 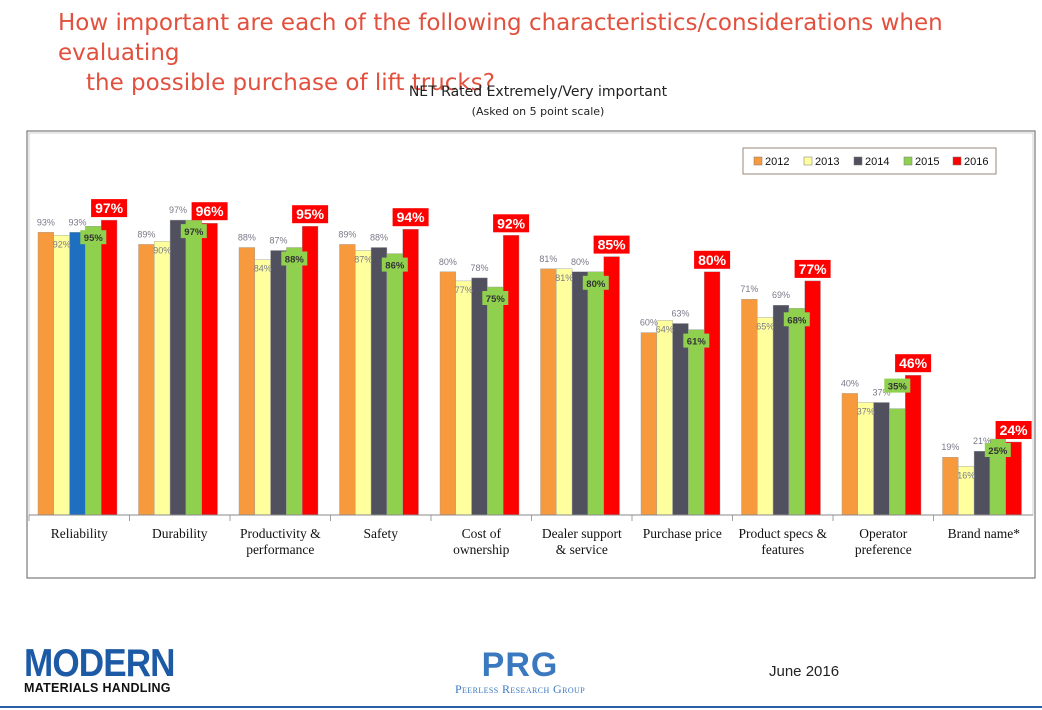 What do you see at coordinates (280, 533) in the screenshot?
I see `category-label-2-line-0: Productivity &` at bounding box center [280, 533].